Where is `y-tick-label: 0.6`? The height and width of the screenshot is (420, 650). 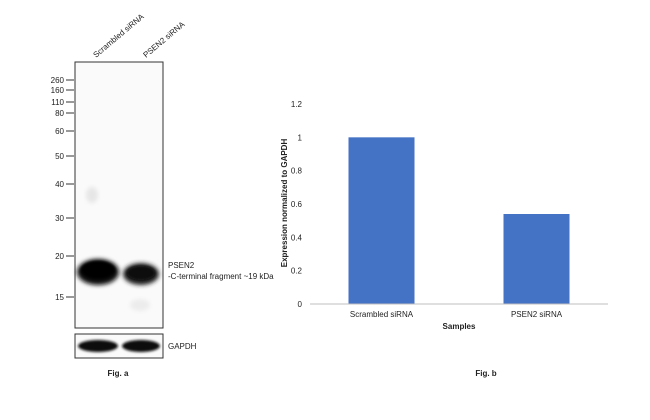 y-tick-label: 0.6 is located at coordinates (297, 204).